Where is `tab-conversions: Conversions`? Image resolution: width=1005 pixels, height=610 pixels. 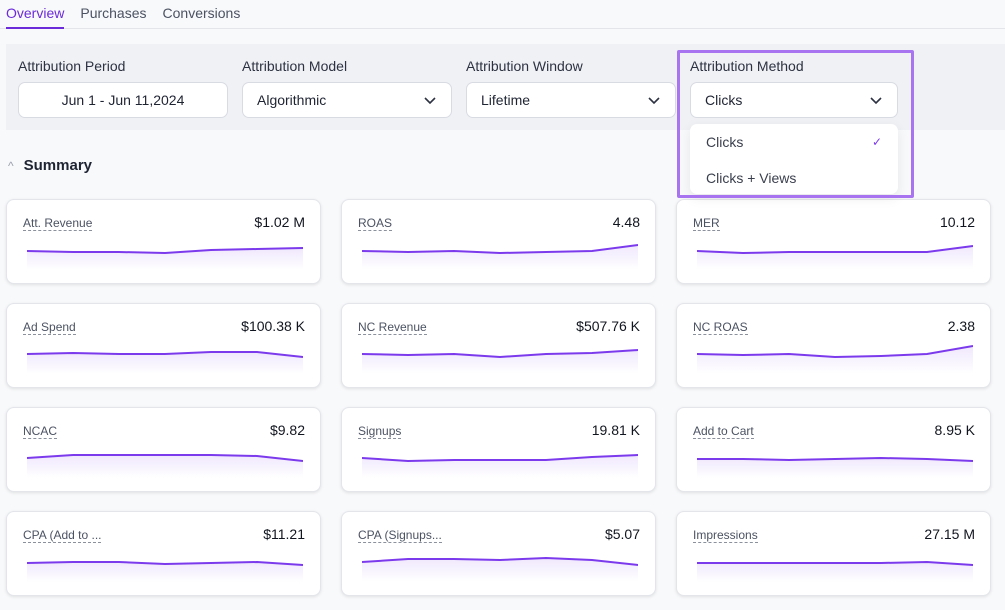 tab-conversions: Conversions is located at coordinates (201, 13).